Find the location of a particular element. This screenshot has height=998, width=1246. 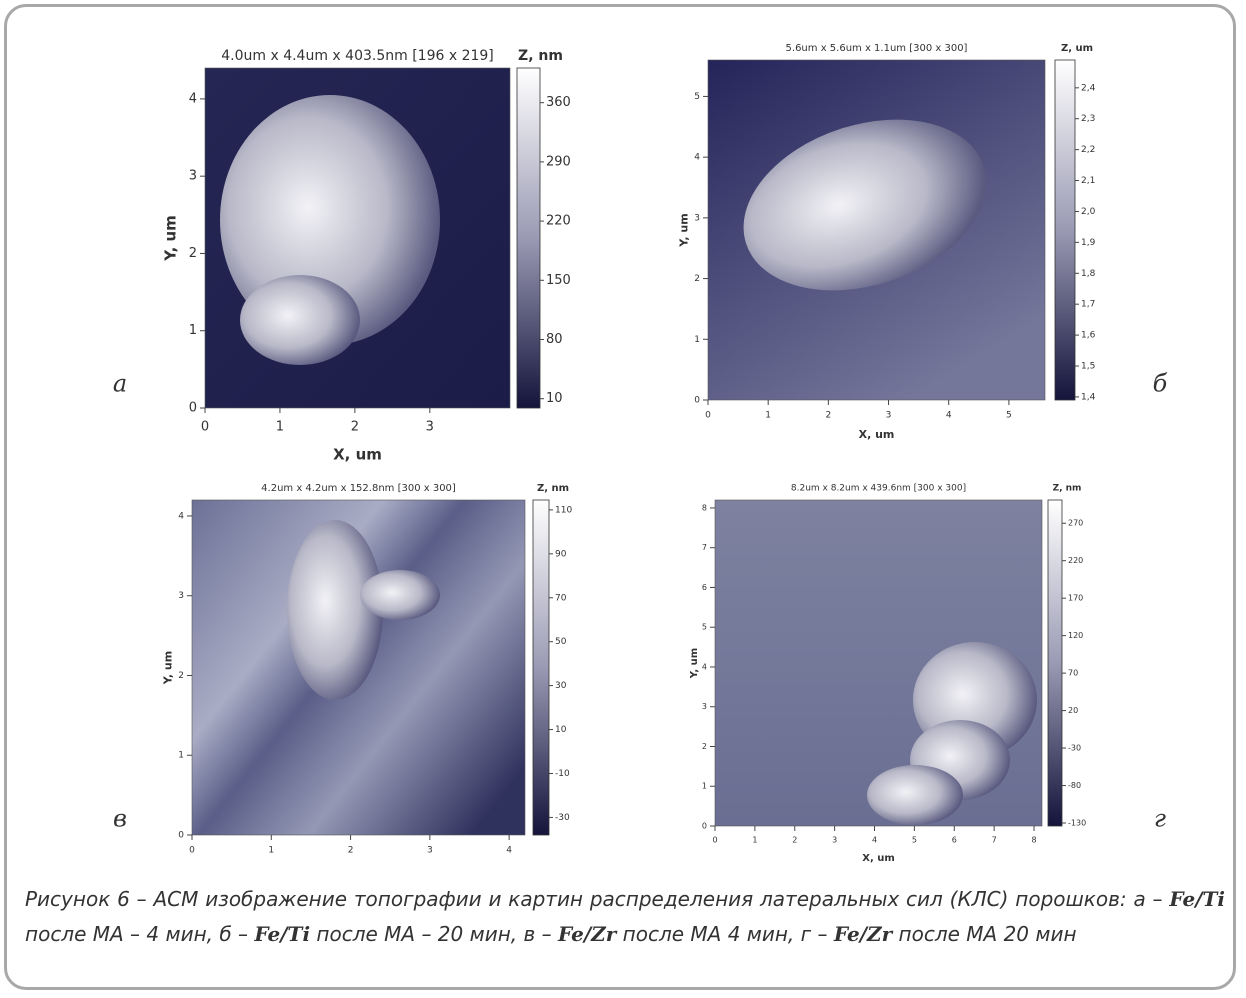

colorbar-tick-label: 20 is located at coordinates (1073, 710).